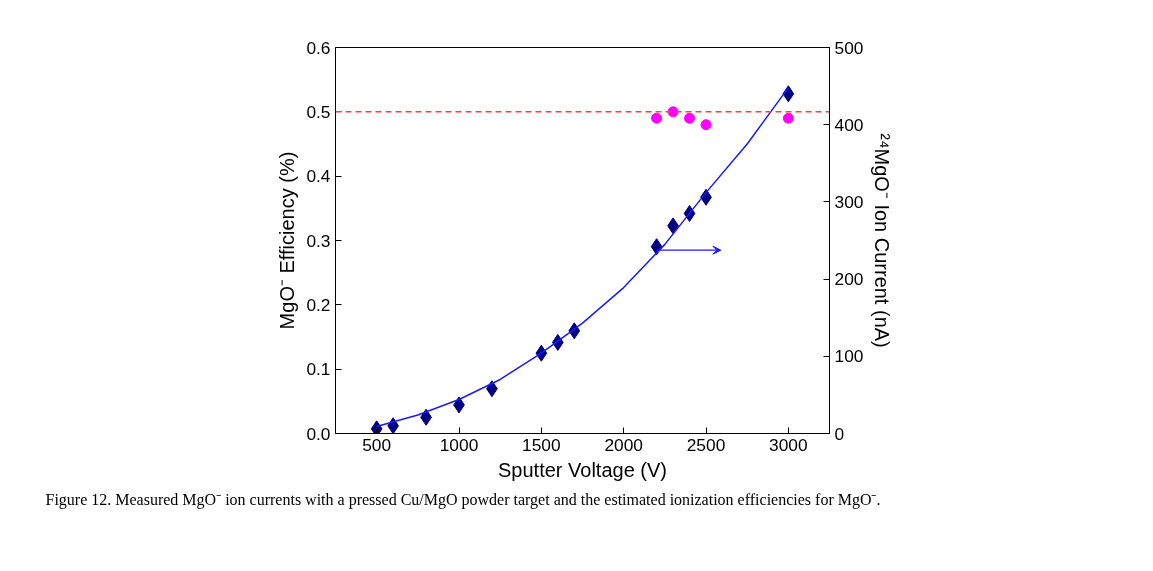  Describe the element at coordinates (287, 240) in the screenshot. I see `y-axis-title: MgO⁻ Efficiency (%)` at that location.